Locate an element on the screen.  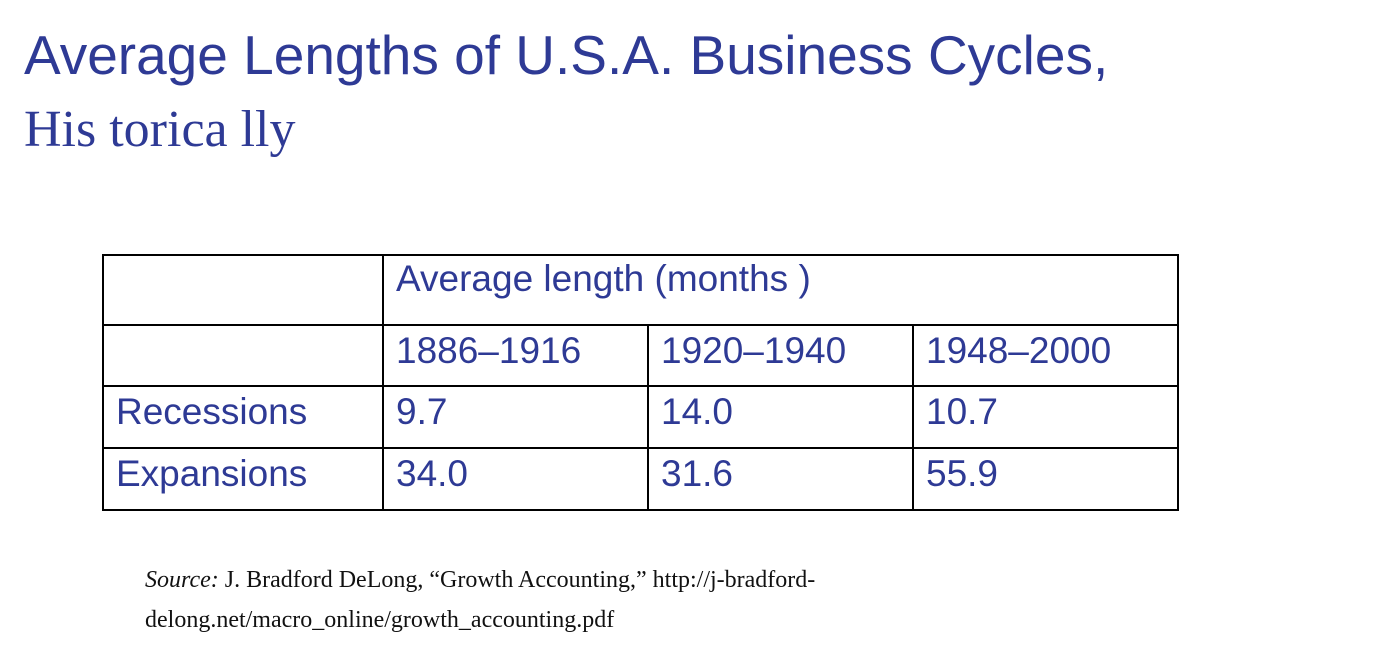
source-label: Source: is located at coordinates (182, 580).